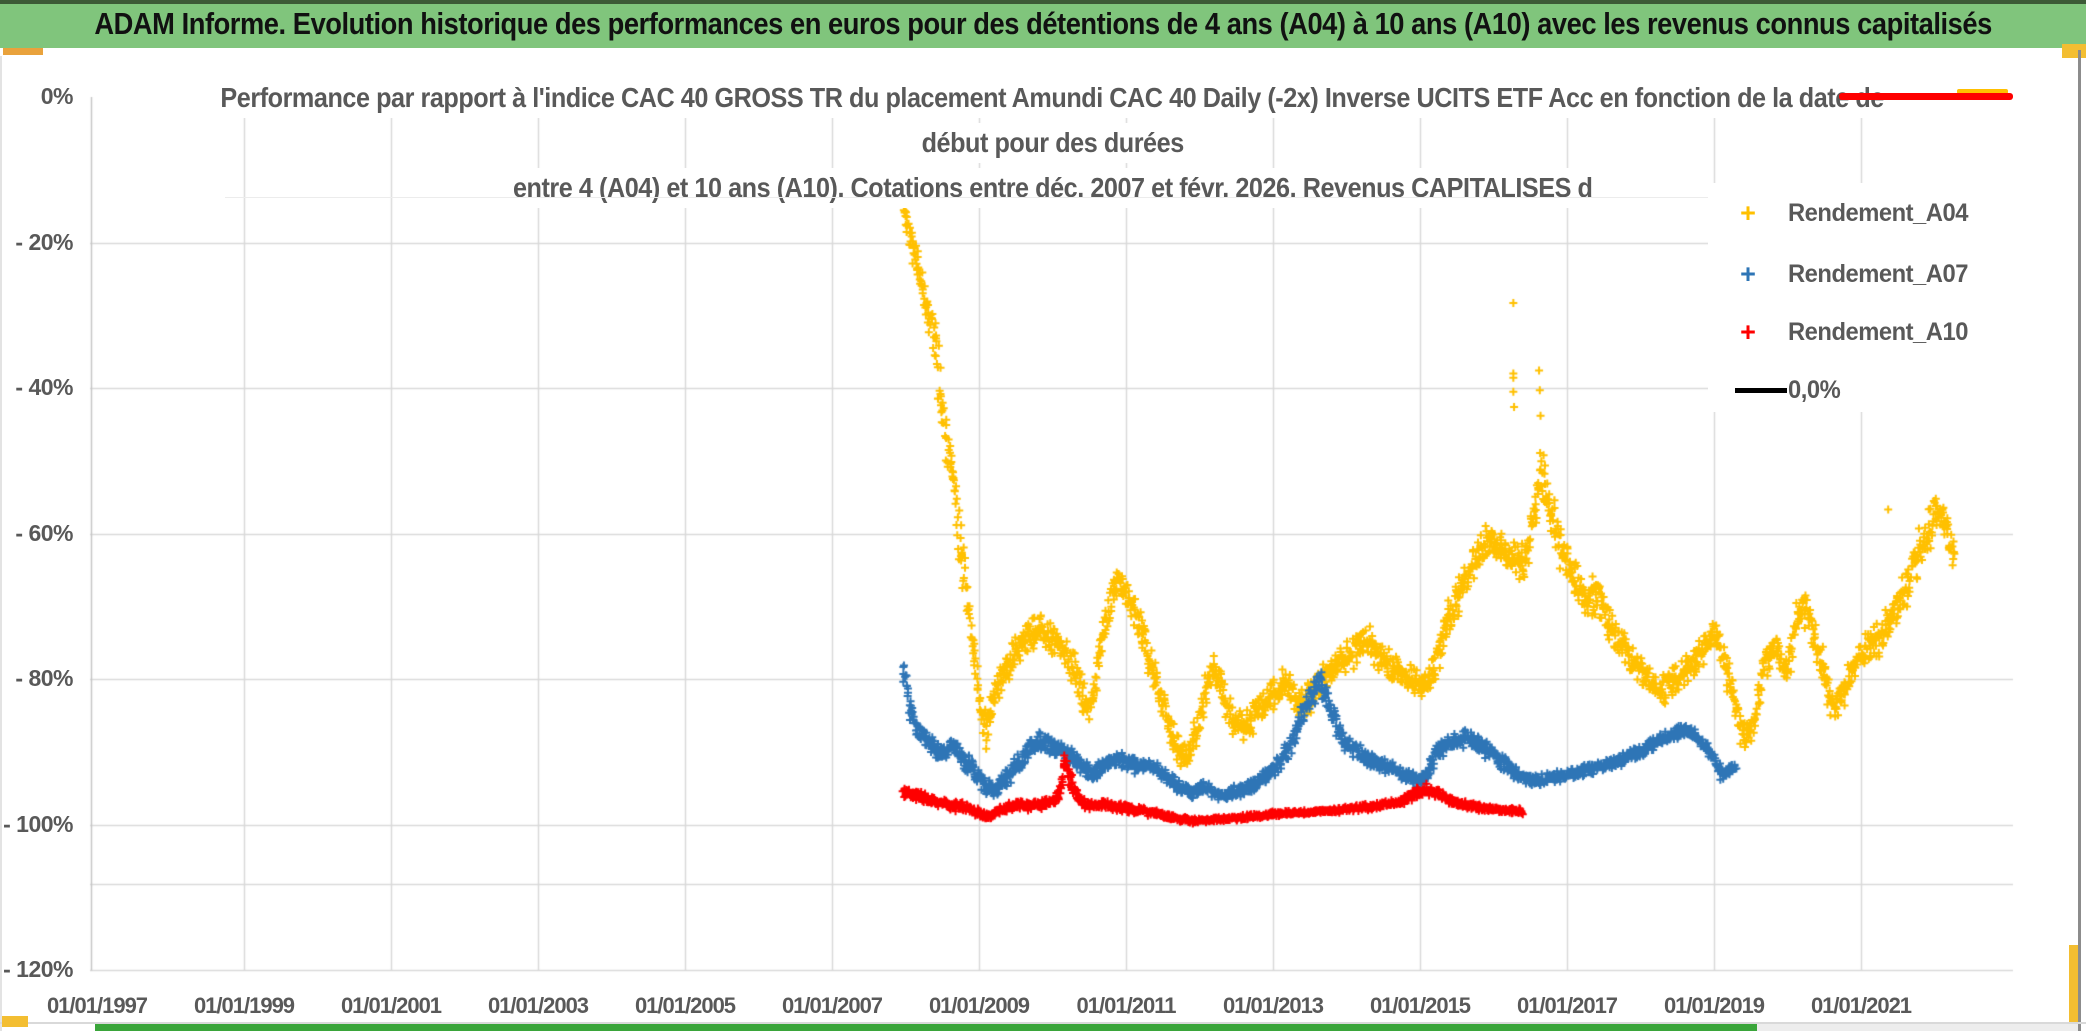 Image resolution: width=2086 pixels, height=1031 pixels. I want to click on legend-label-a07: Rendement_A07, so click(1878, 273).